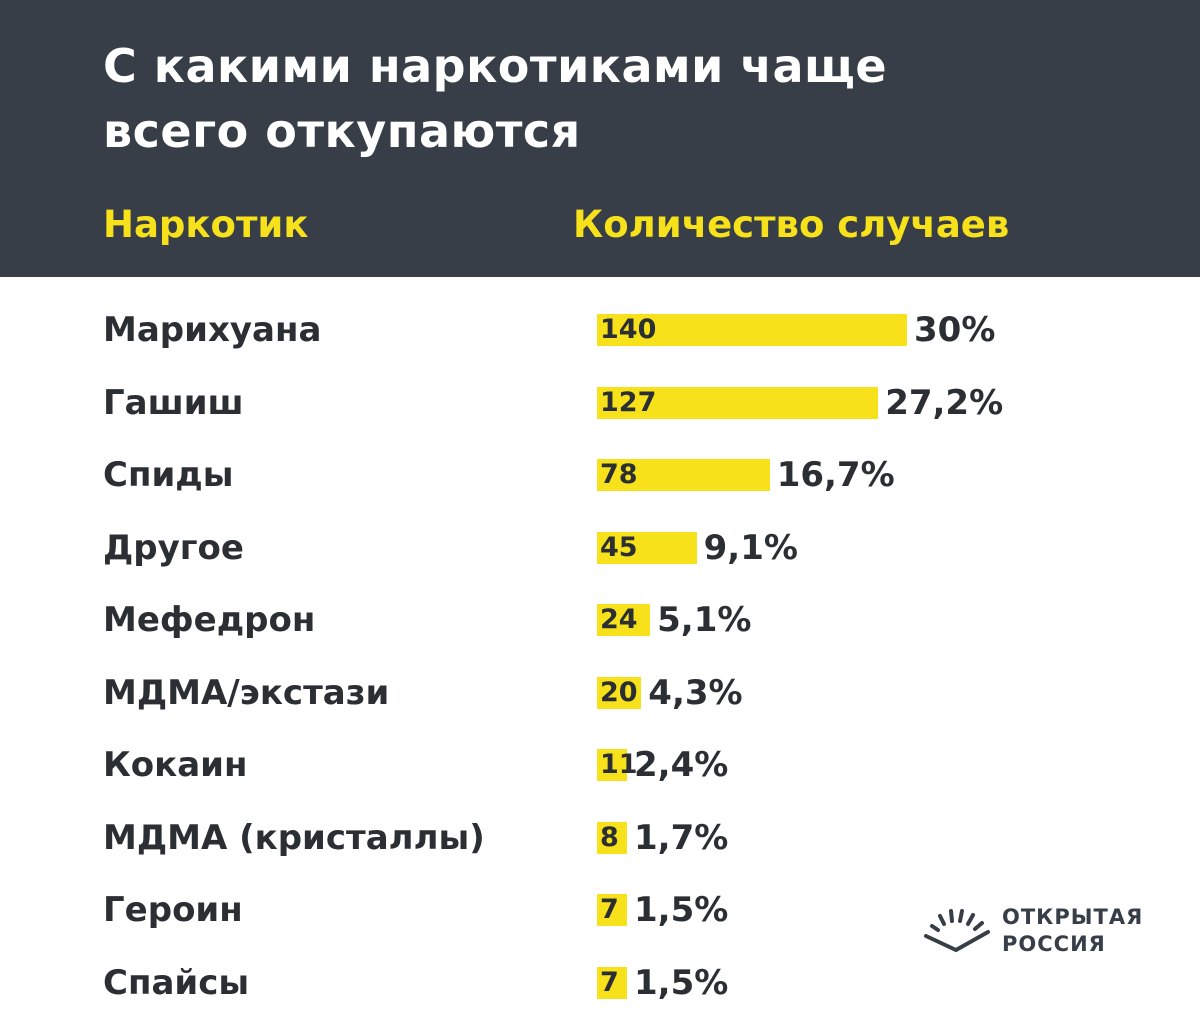  I want to click on bar-percent-label: 2,4%, so click(681, 765).